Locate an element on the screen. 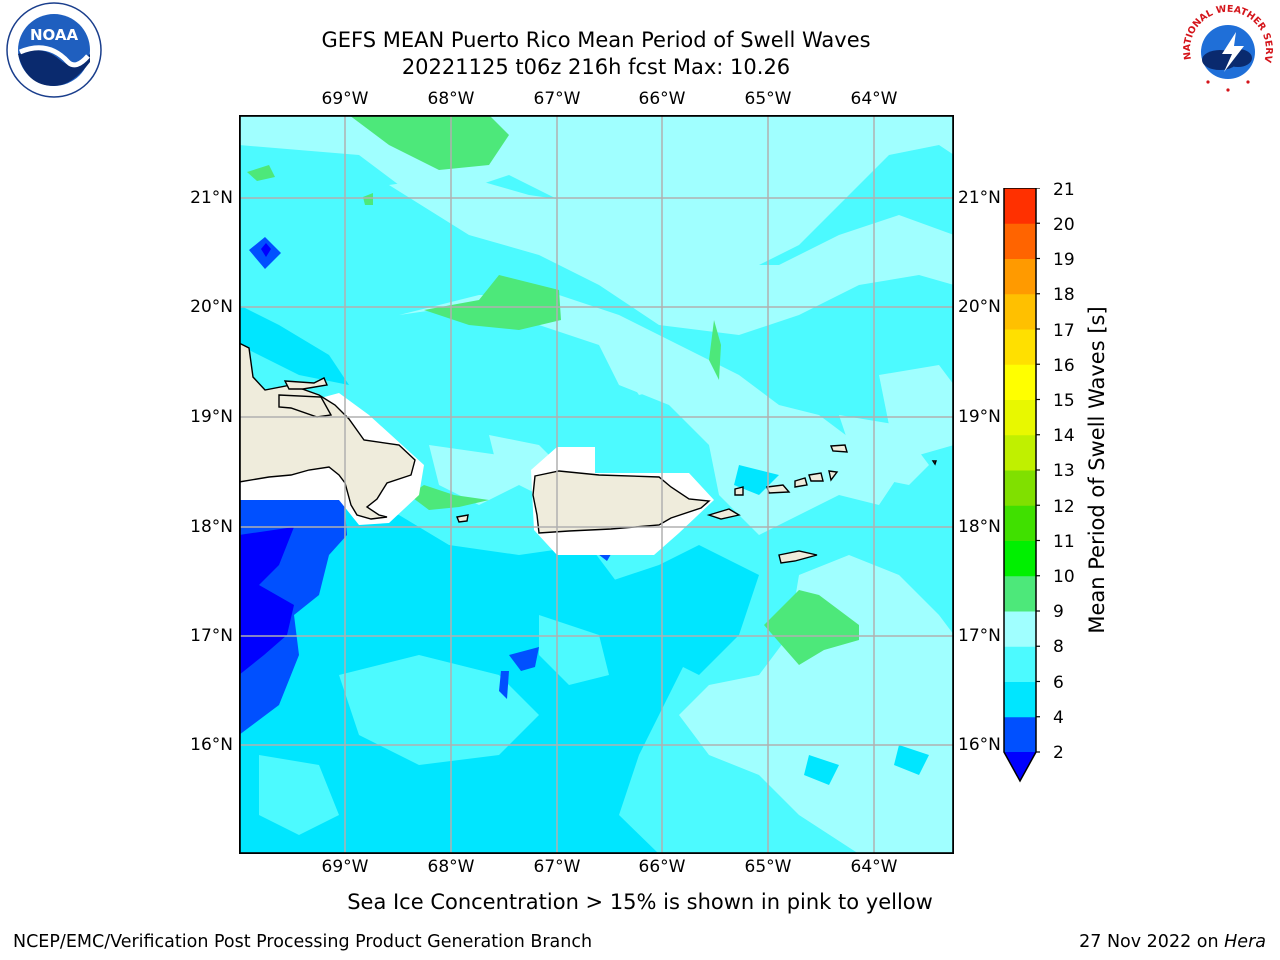 This screenshot has height=960, width=1280. colorbar-under-arrow is located at coordinates (1020, 766).